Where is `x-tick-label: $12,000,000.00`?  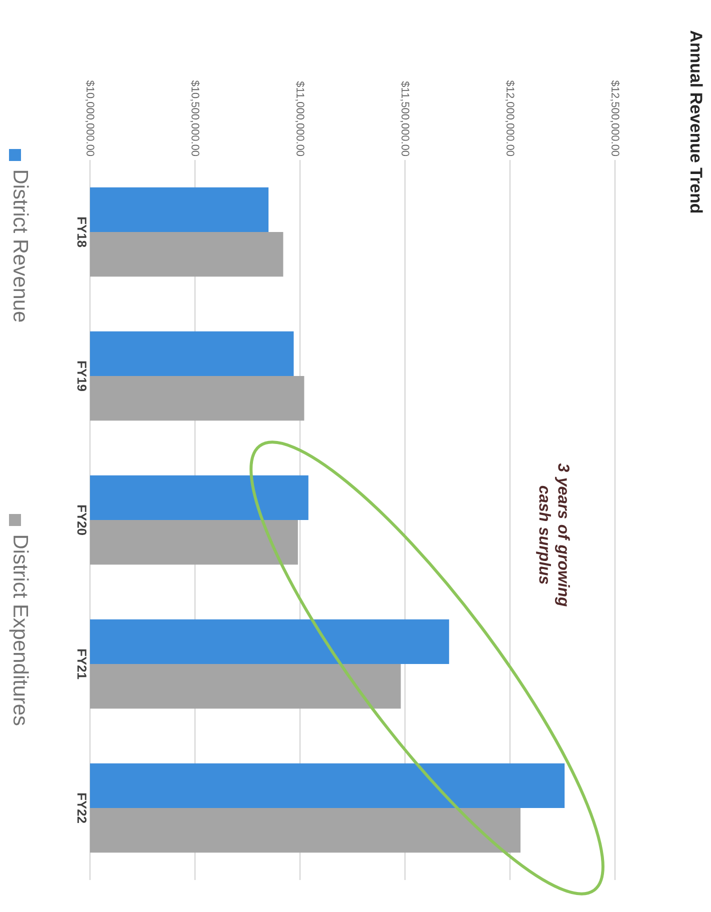 x-tick-label: $12,000,000.00 is located at coordinates (510, 118).